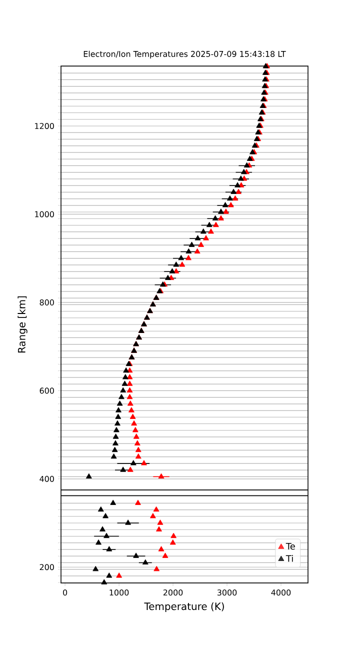 Image resolution: width=350 pixels, height=650 pixels. Describe the element at coordinates (23, 324) in the screenshot. I see `y-axis-title: Range [km]` at that location.